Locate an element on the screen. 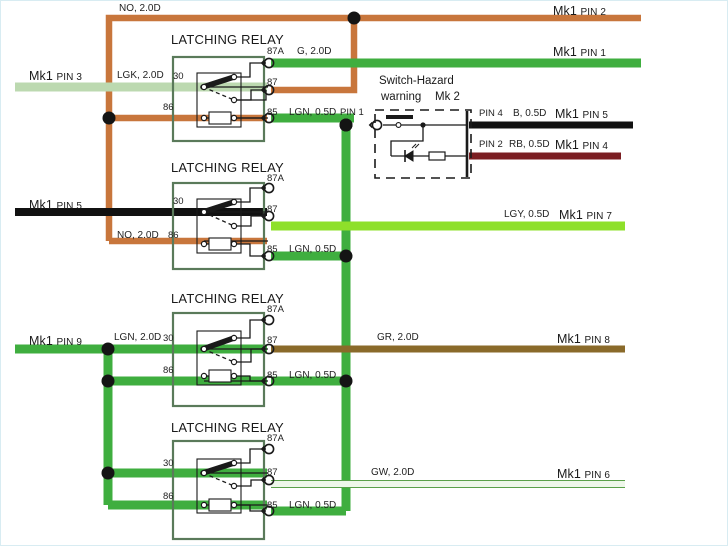 Image resolution: width=728 pixels, height=546 pixels. relay-2-terminal-30: 30 is located at coordinates (178, 201).